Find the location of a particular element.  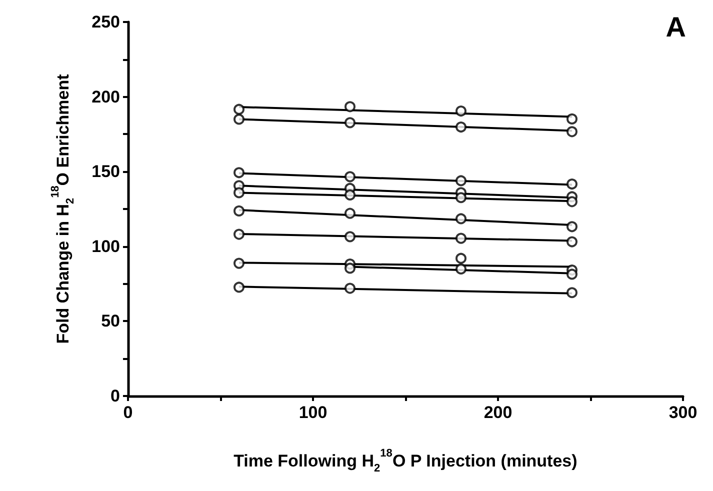

y-tick-label: 100 is located at coordinates (106, 246).